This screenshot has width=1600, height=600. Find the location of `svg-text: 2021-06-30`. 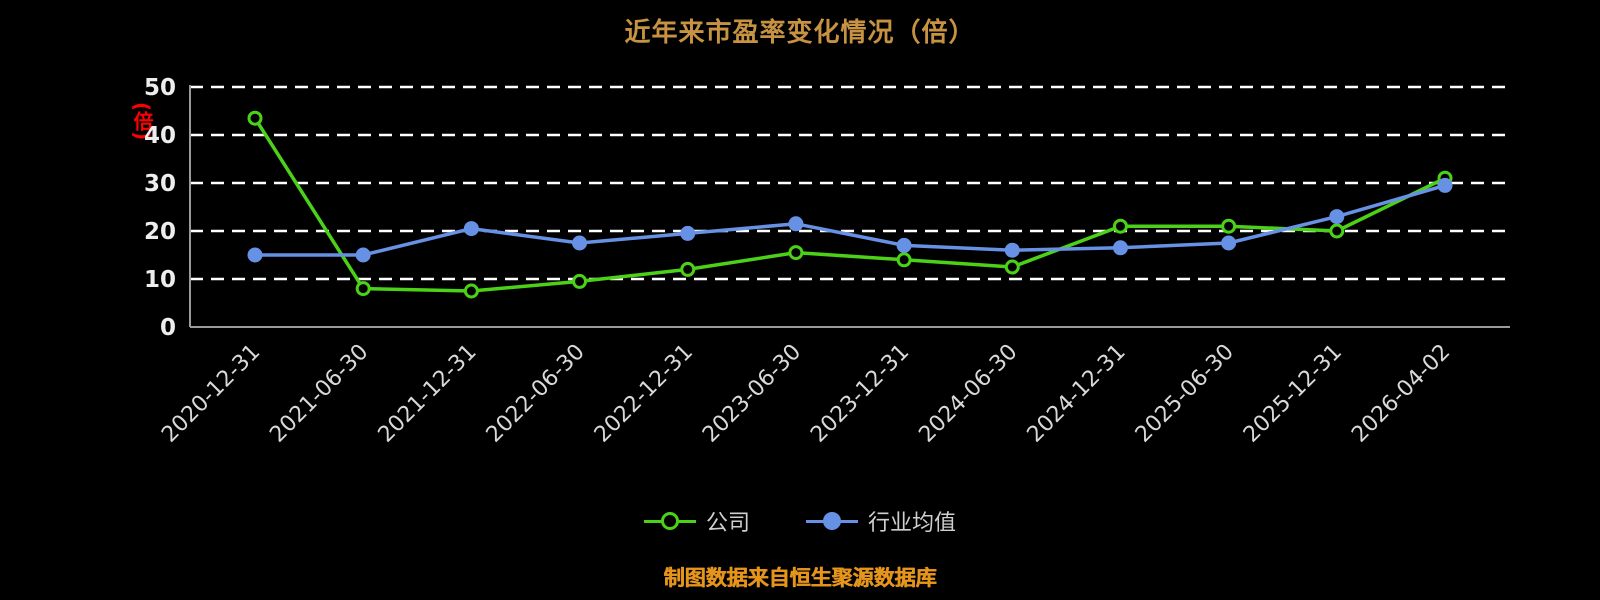

svg-text: 2021-06-30 is located at coordinates (319, 394).